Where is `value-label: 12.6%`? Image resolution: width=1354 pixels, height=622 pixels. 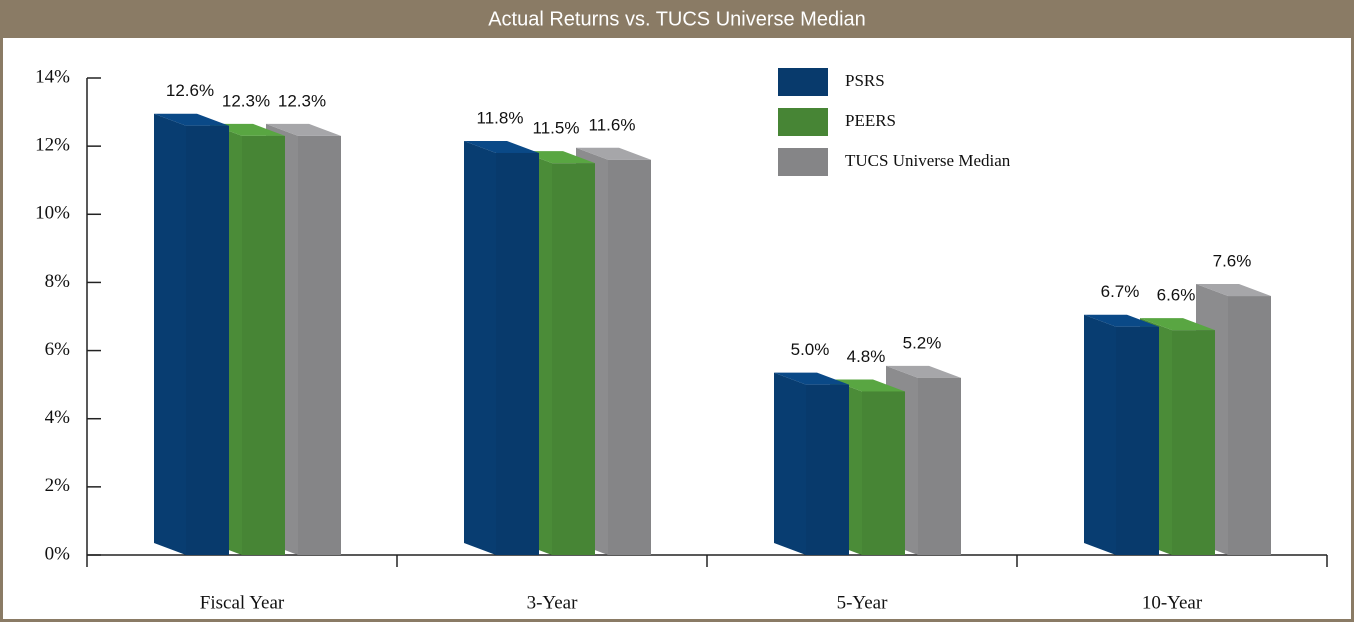
value-label: 12.6% is located at coordinates (190, 90).